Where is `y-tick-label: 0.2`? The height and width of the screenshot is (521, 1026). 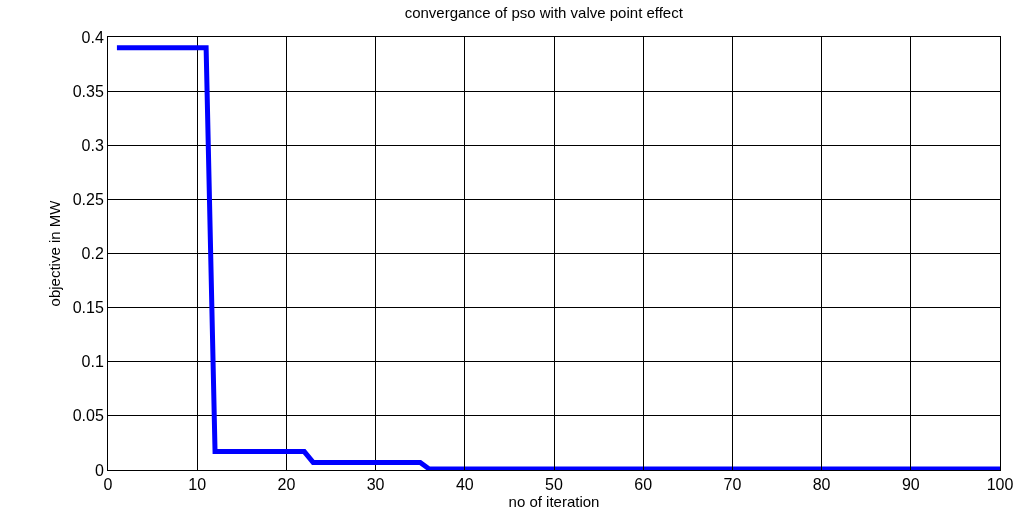 y-tick-label: 0.2 is located at coordinates (92, 254).